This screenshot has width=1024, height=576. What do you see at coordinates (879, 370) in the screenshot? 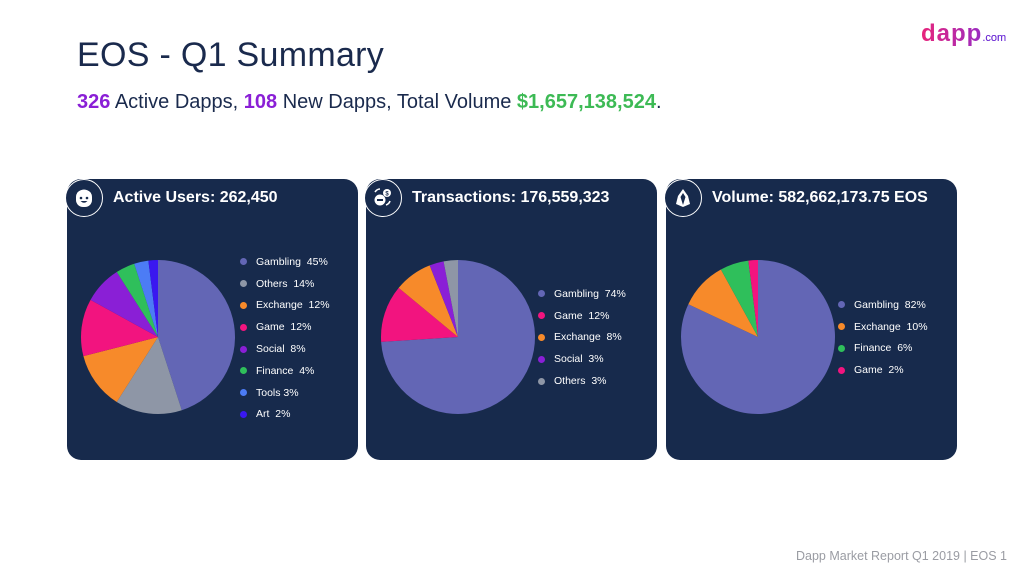
I see `legend-label: Game 2%` at bounding box center [879, 370].